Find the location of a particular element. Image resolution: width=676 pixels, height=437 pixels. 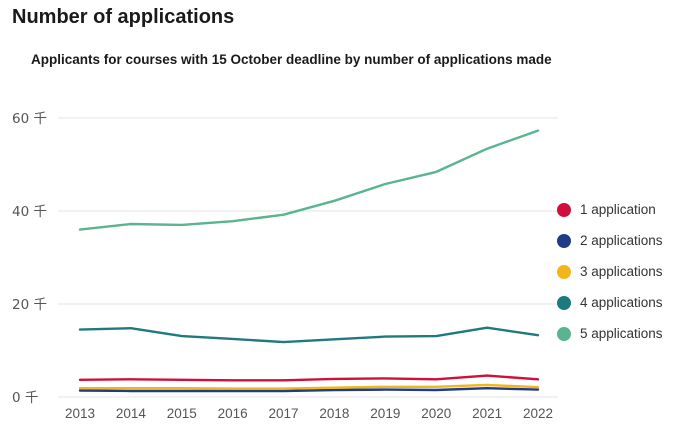

x-tick-label: 2013 is located at coordinates (80, 413).